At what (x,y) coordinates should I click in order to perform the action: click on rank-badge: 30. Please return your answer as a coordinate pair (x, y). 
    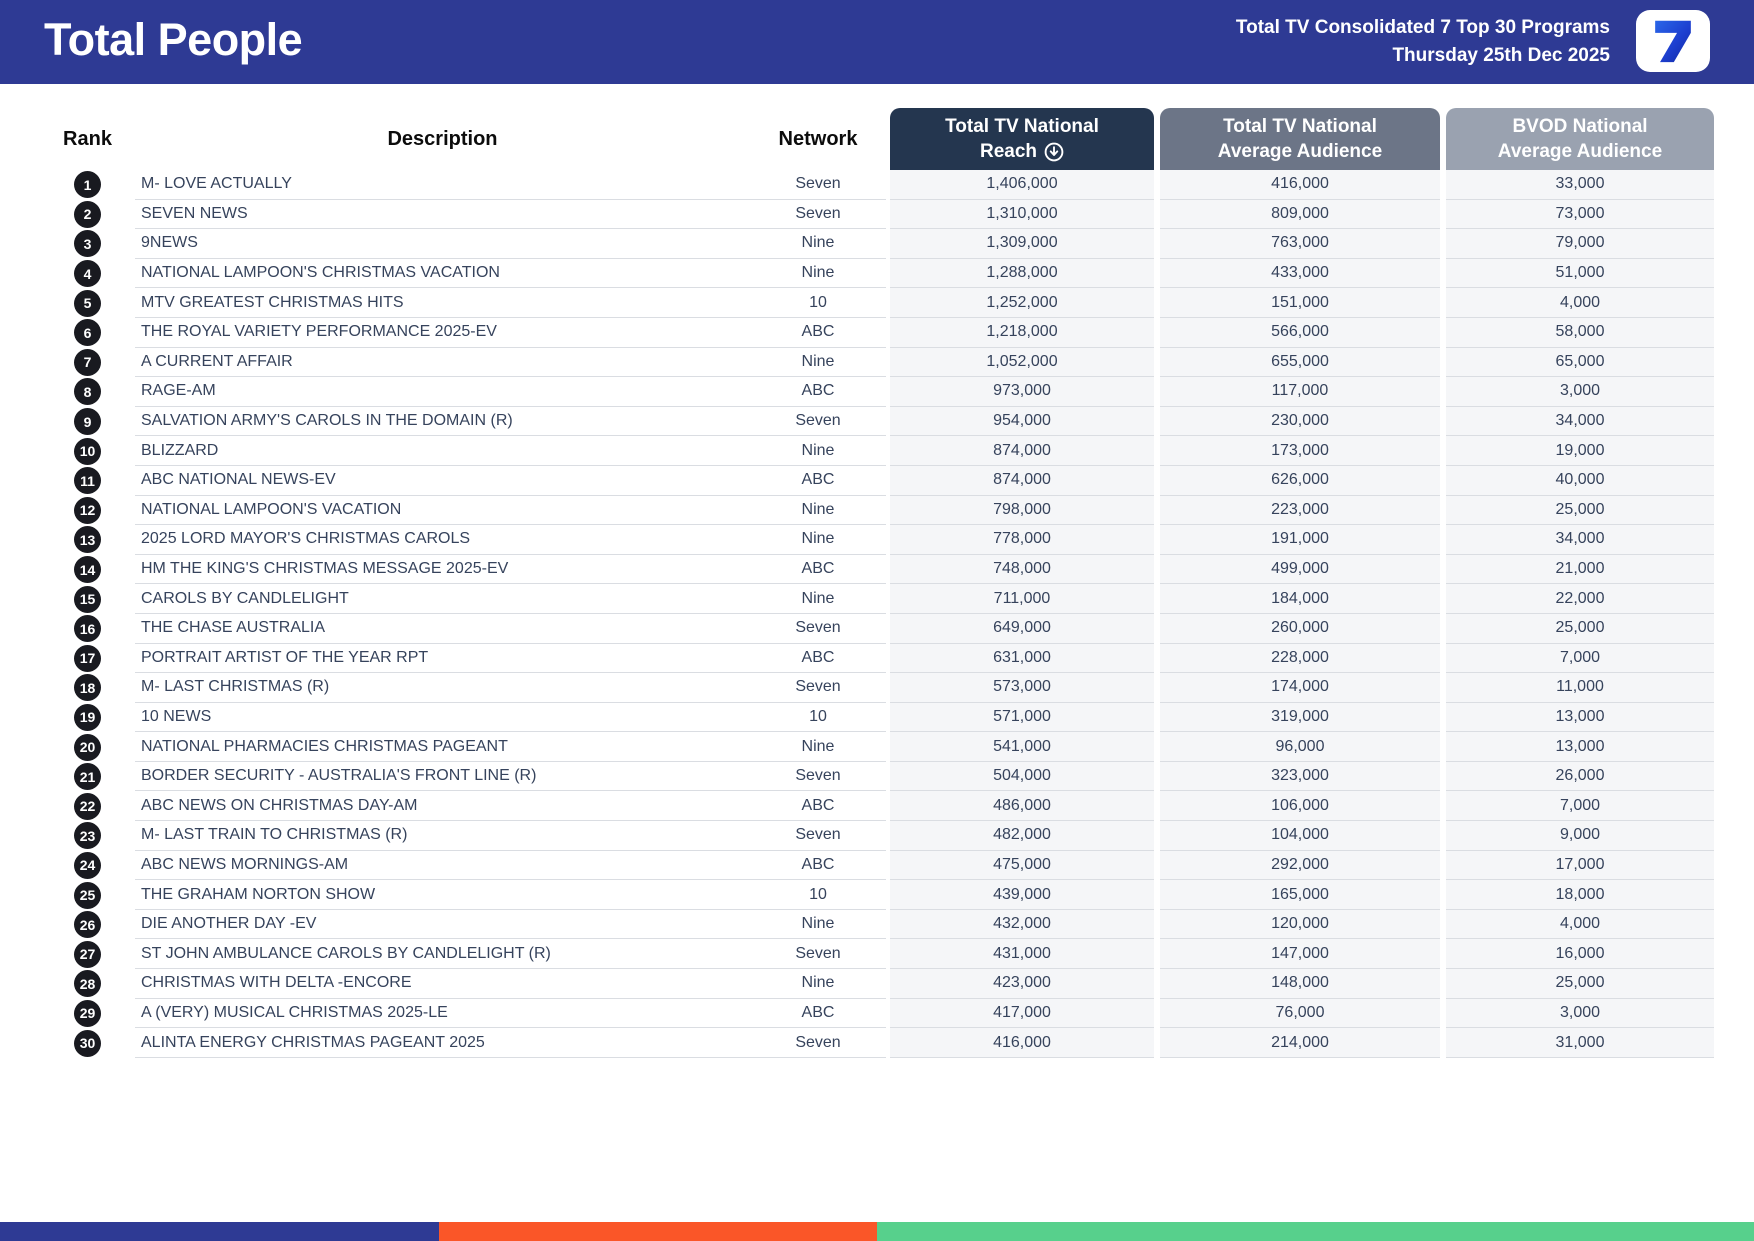
    Looking at the image, I should click on (87, 1043).